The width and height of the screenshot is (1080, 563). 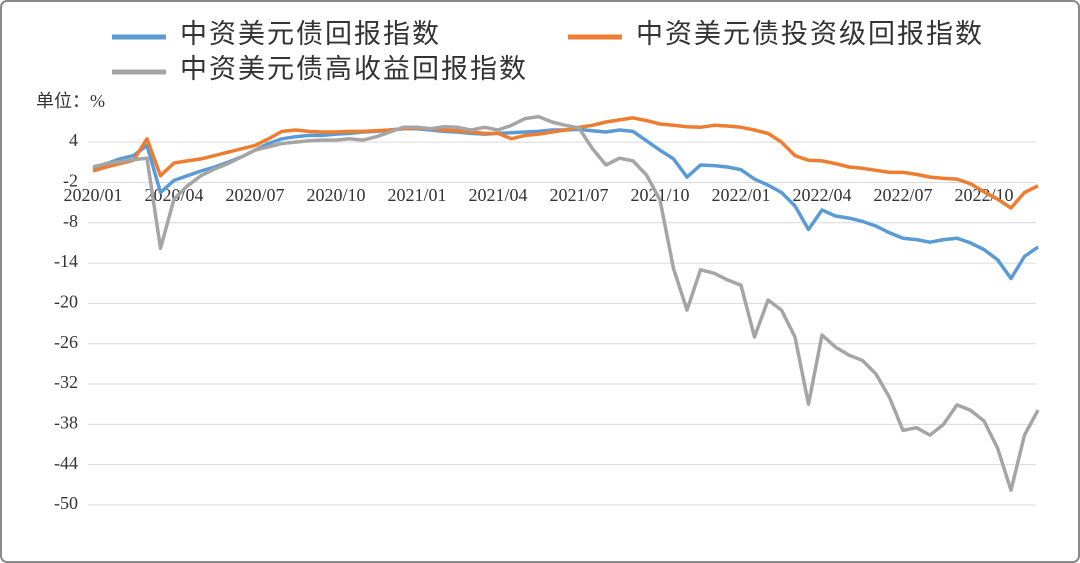 What do you see at coordinates (821, 195) in the screenshot?
I see `x-tick-label: 2022/04` at bounding box center [821, 195].